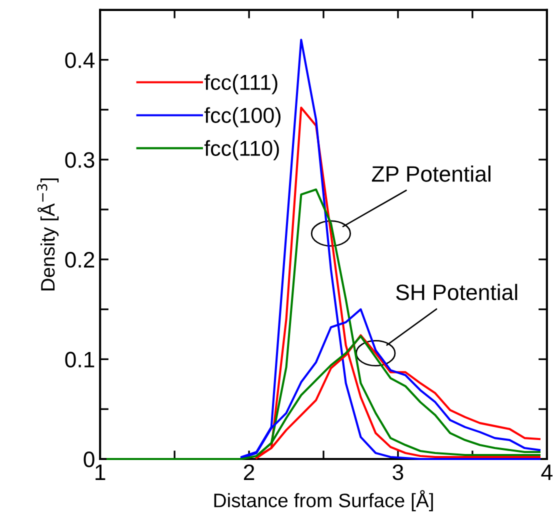 The image size is (553, 521). I want to click on y-tick-label: 0.3, so click(79, 160).